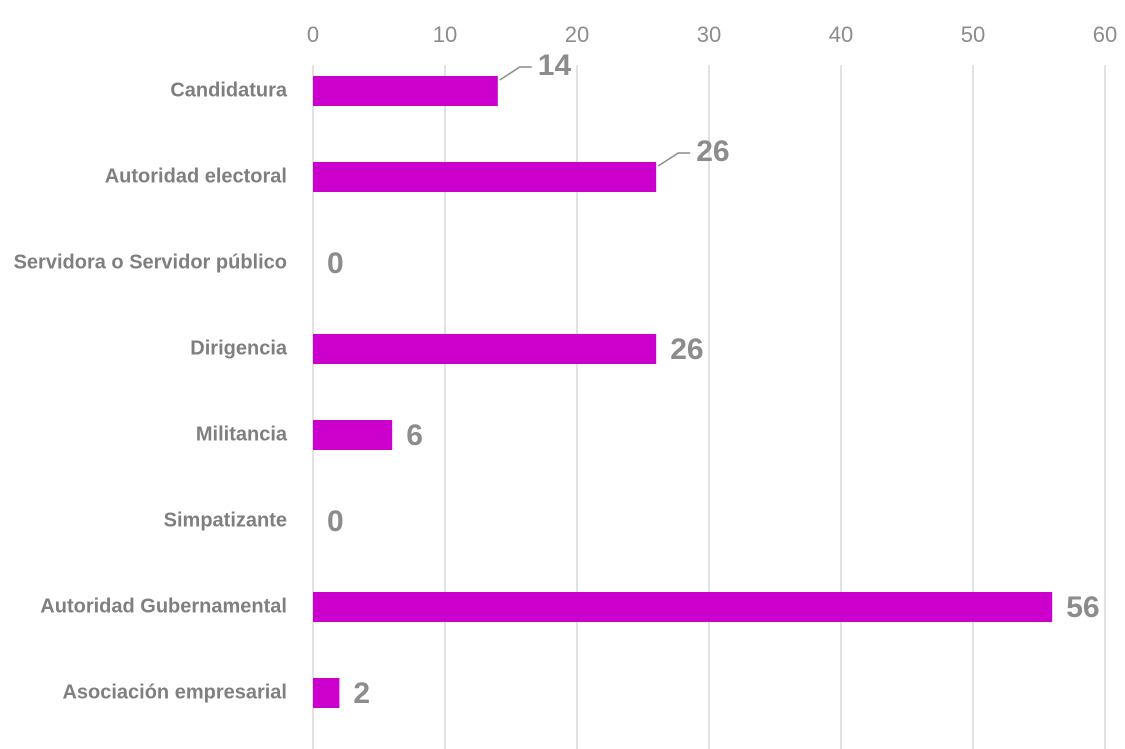 Image resolution: width=1125 pixels, height=749 pixels. I want to click on x-tick-label: 10, so click(445, 34).